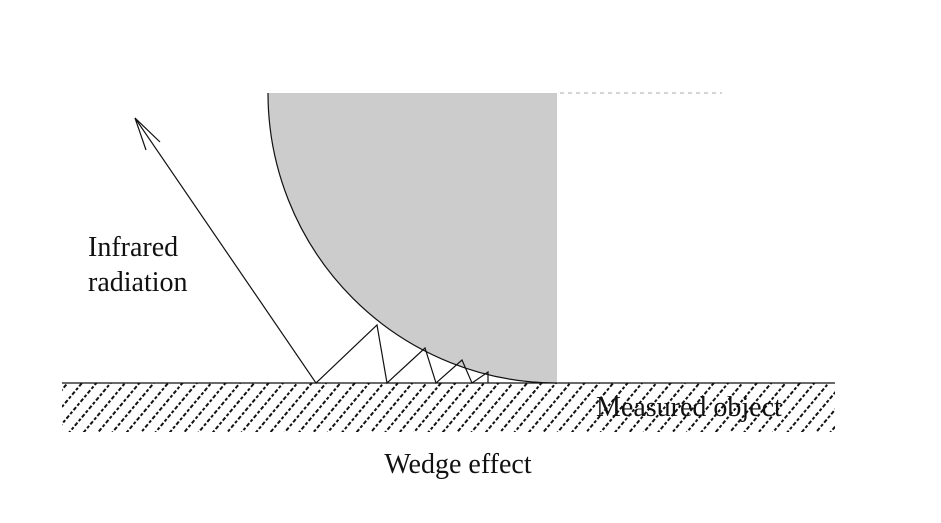 This screenshot has width=941, height=523. I want to click on measured-object-surface, so click(448, 407).